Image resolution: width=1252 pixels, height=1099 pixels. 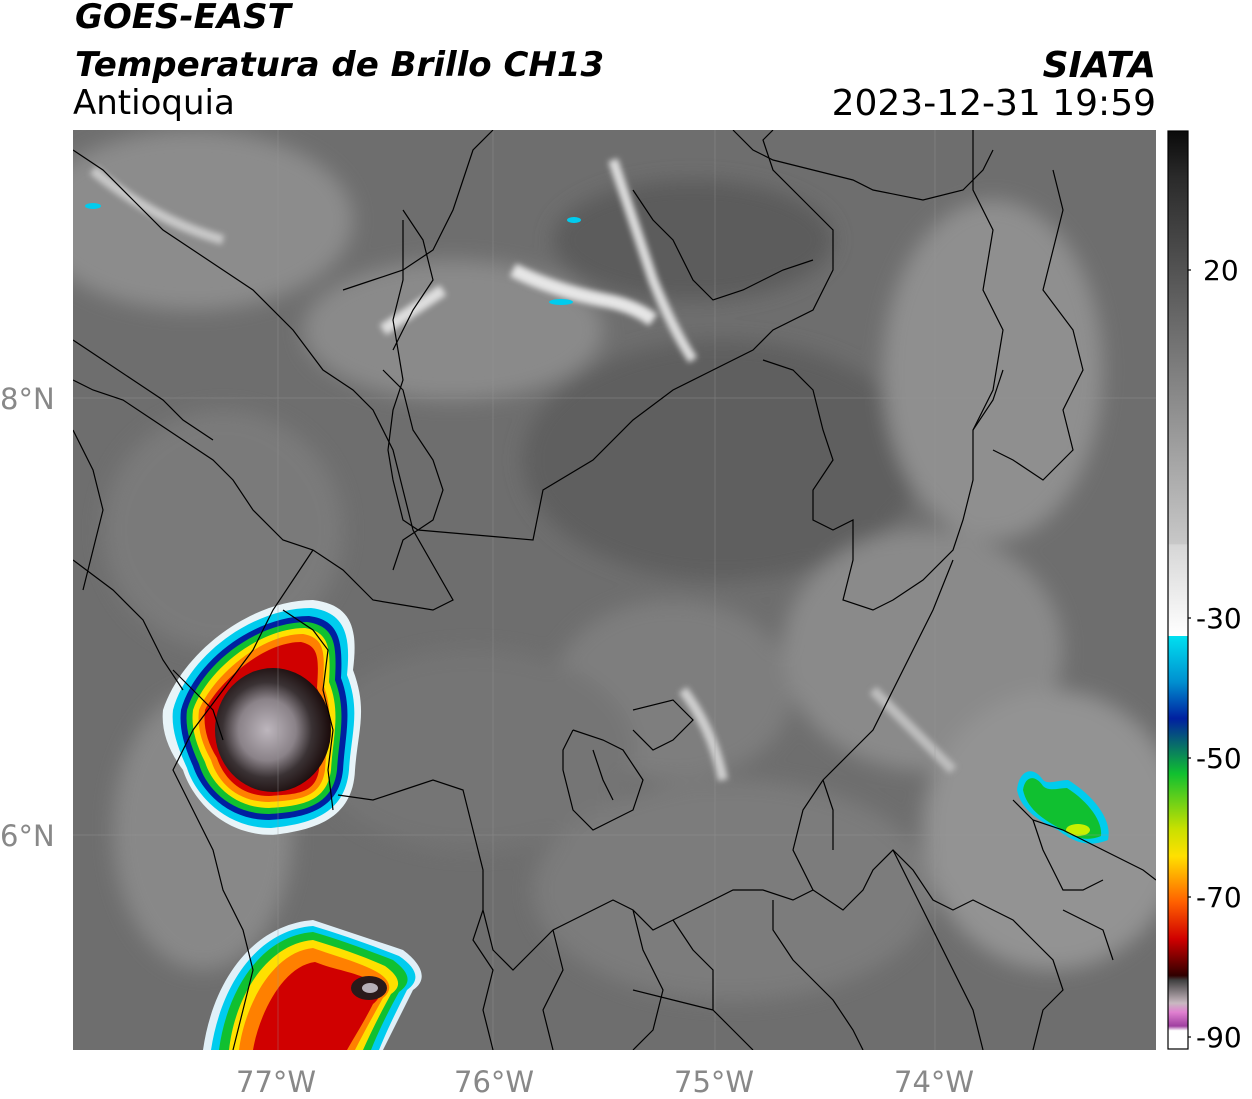 What do you see at coordinates (154, 103) in the screenshot?
I see `region-title: Antioquia` at bounding box center [154, 103].